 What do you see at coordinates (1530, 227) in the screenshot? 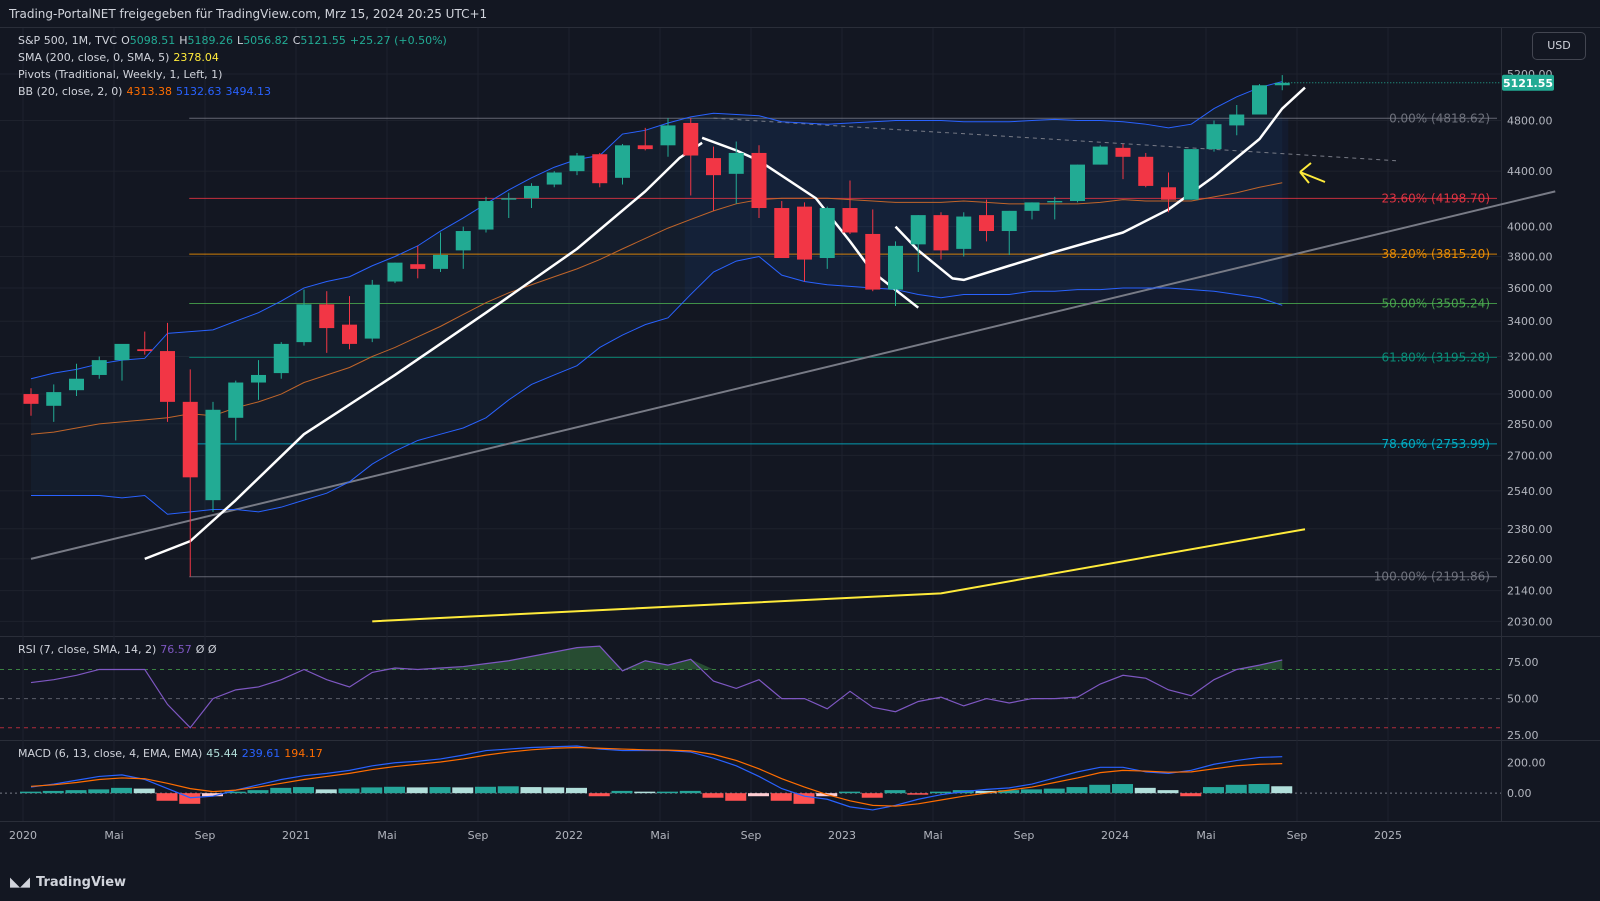
I see `y-tick-label: 4000.00` at bounding box center [1530, 227].